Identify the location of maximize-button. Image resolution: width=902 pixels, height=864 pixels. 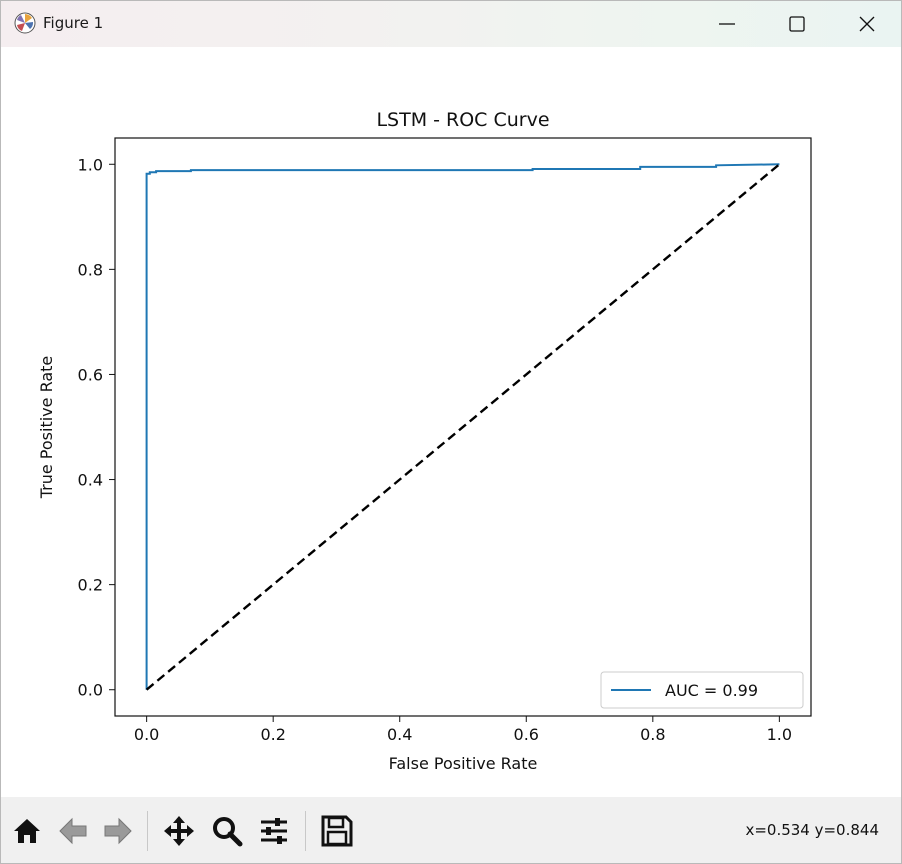
(797, 24).